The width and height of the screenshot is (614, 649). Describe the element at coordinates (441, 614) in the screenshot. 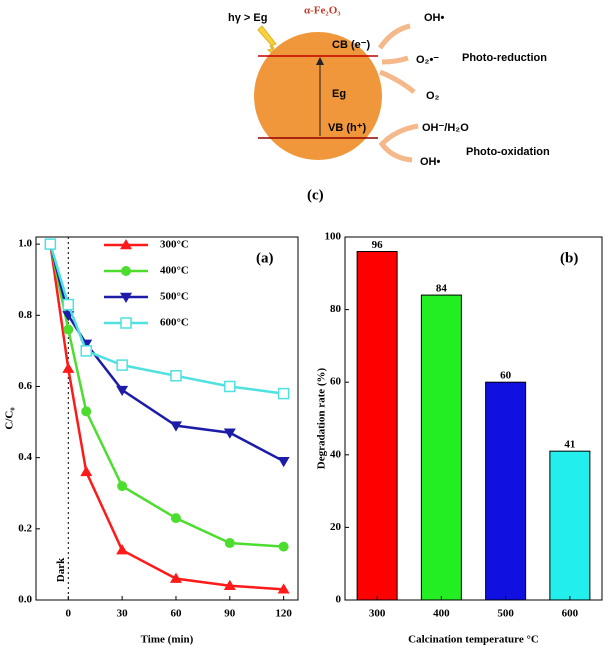

I see `x-tick-label: 400` at that location.